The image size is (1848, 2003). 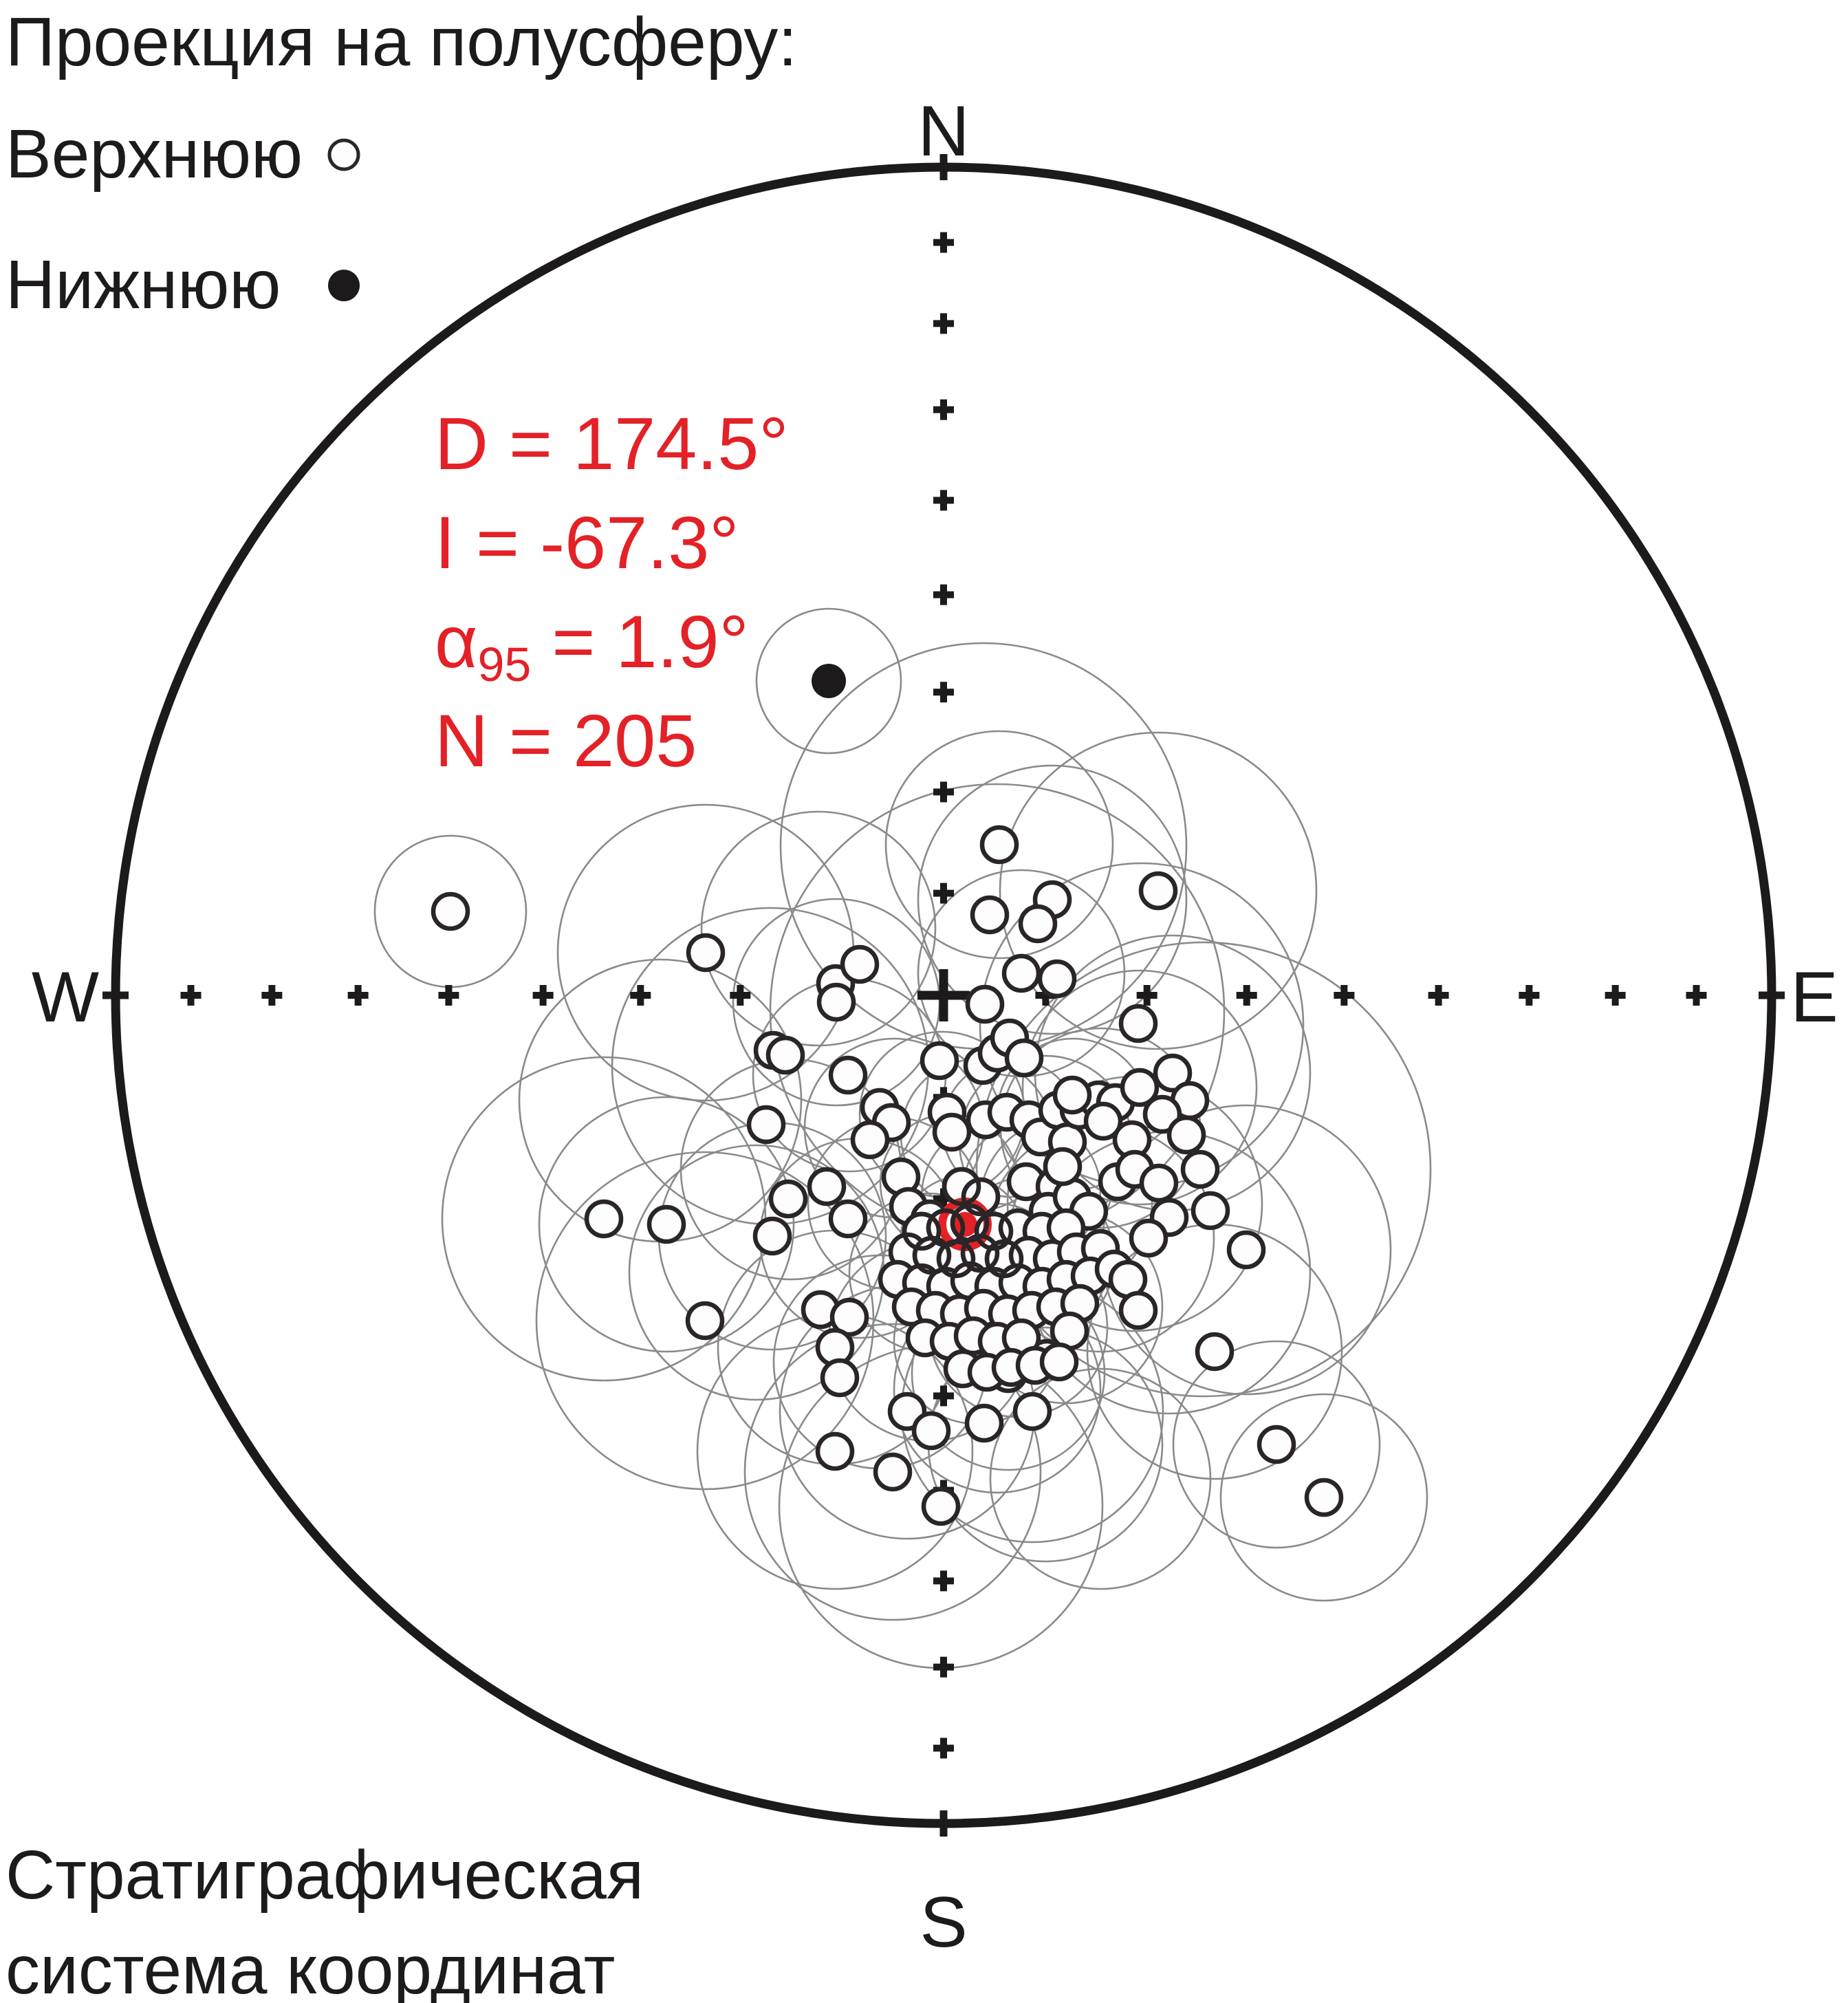 What do you see at coordinates (143, 284) in the screenshot?
I see `legend-lower-label: Нижнюю` at bounding box center [143, 284].